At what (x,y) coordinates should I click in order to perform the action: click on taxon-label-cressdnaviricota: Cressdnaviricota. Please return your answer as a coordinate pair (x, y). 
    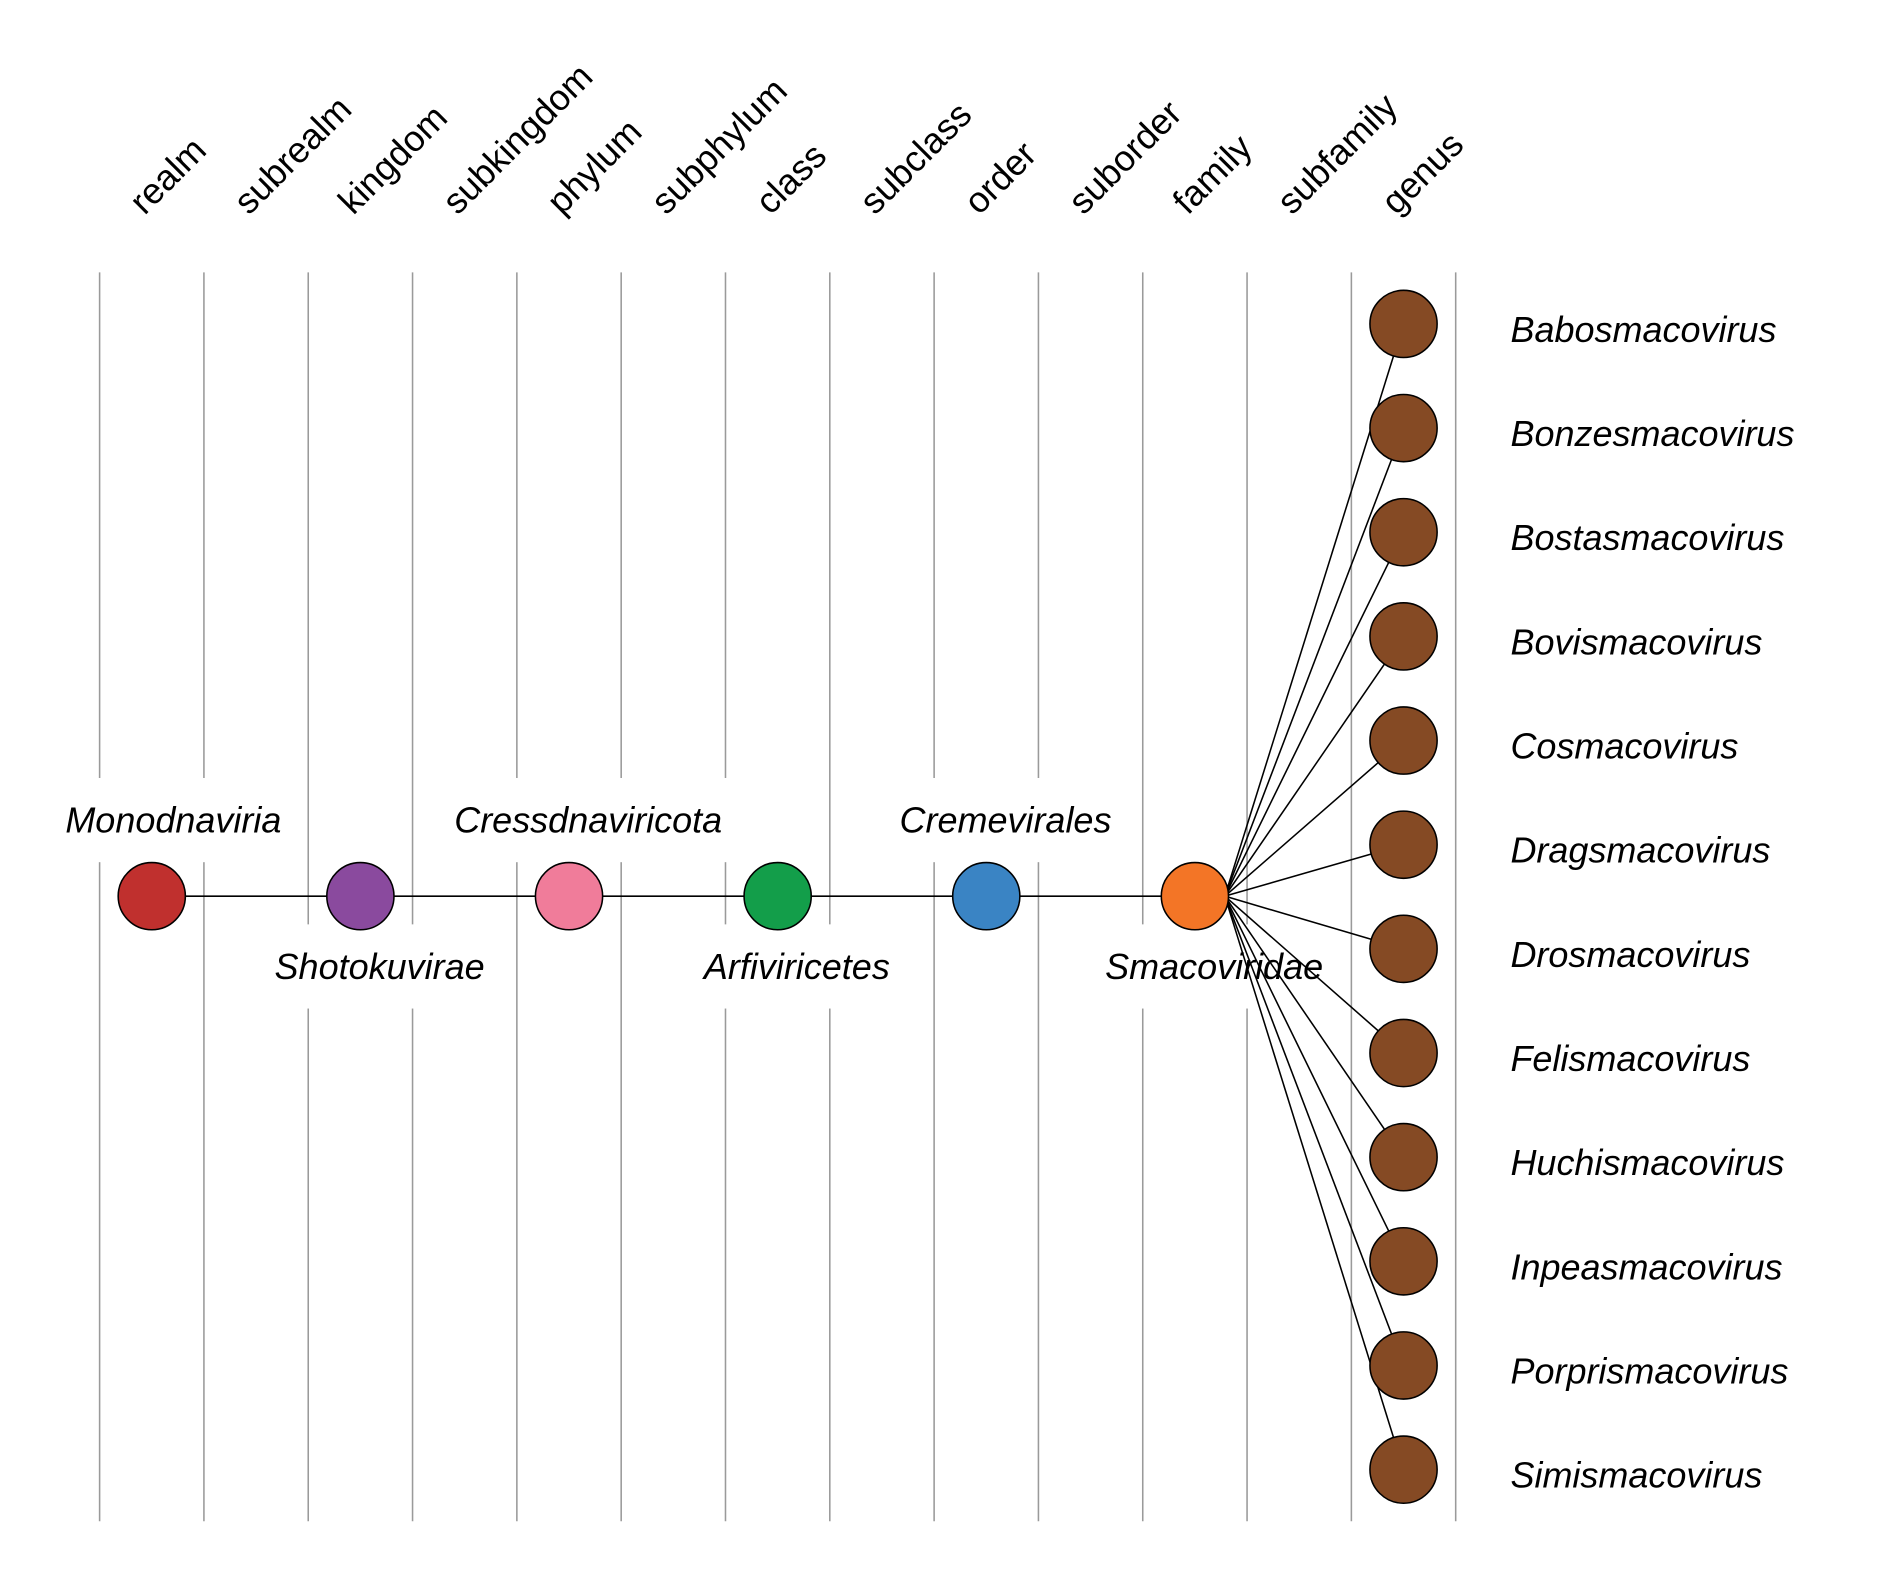
    Looking at the image, I should click on (588, 820).